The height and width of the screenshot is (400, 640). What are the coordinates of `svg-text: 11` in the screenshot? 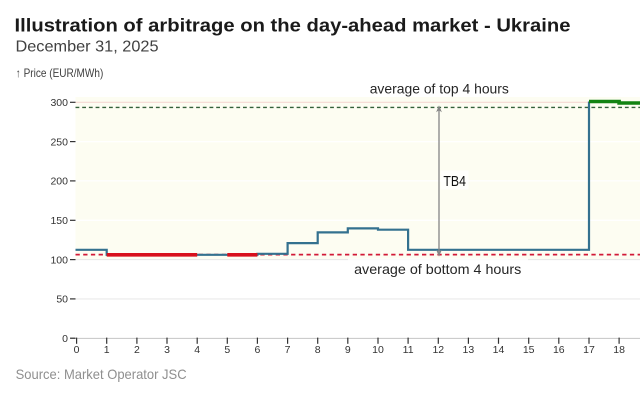 It's located at (408, 350).